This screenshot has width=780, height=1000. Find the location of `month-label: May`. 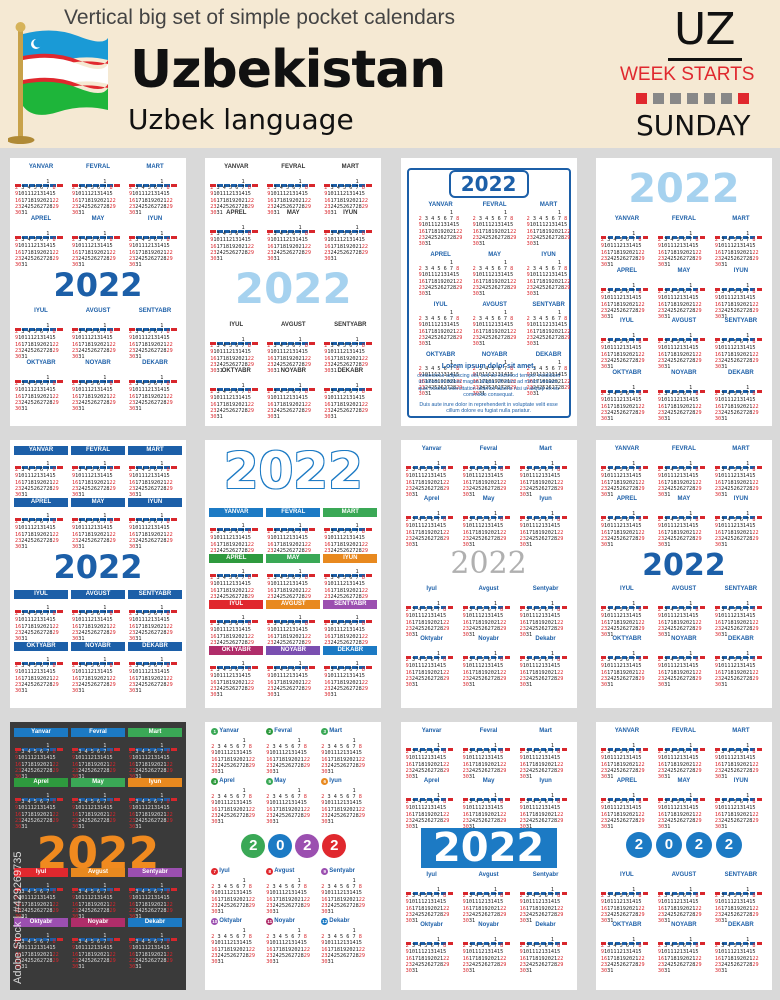

month-label: May is located at coordinates (488, 499).